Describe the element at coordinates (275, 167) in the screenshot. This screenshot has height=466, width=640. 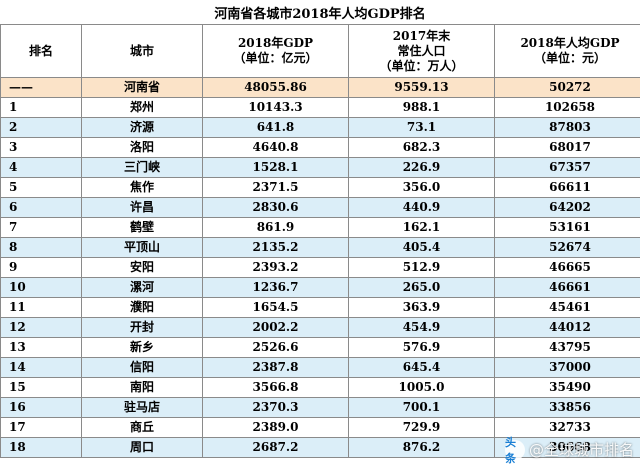
I see `cell-gdp: 1528.1` at that location.